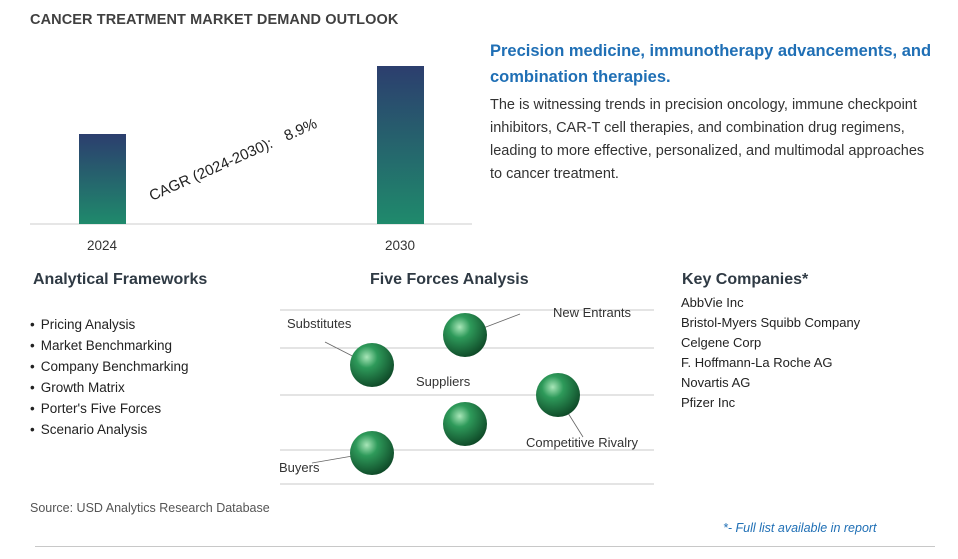 The height and width of the screenshot is (559, 958). What do you see at coordinates (109, 429) in the screenshot?
I see `list-item: Scenario Analysis` at bounding box center [109, 429].